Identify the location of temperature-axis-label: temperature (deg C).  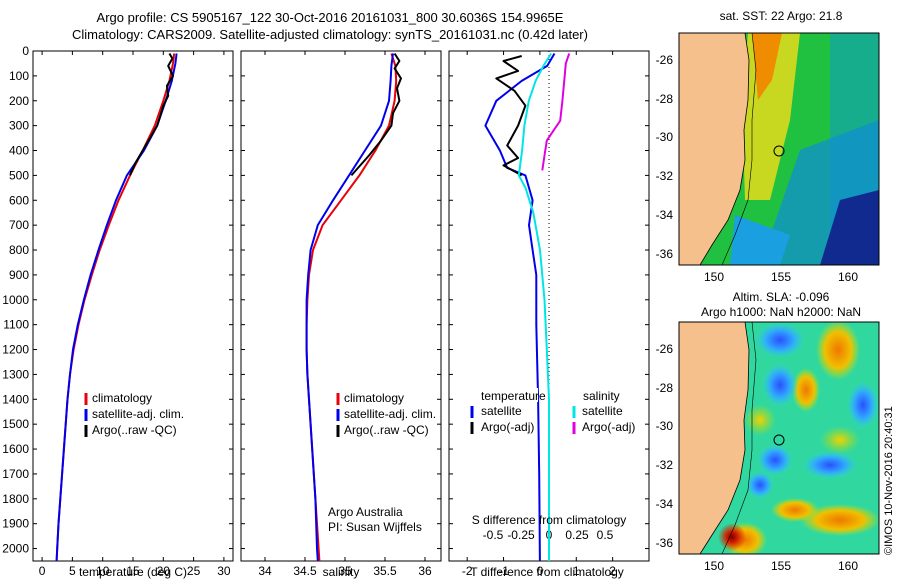
(133, 572).